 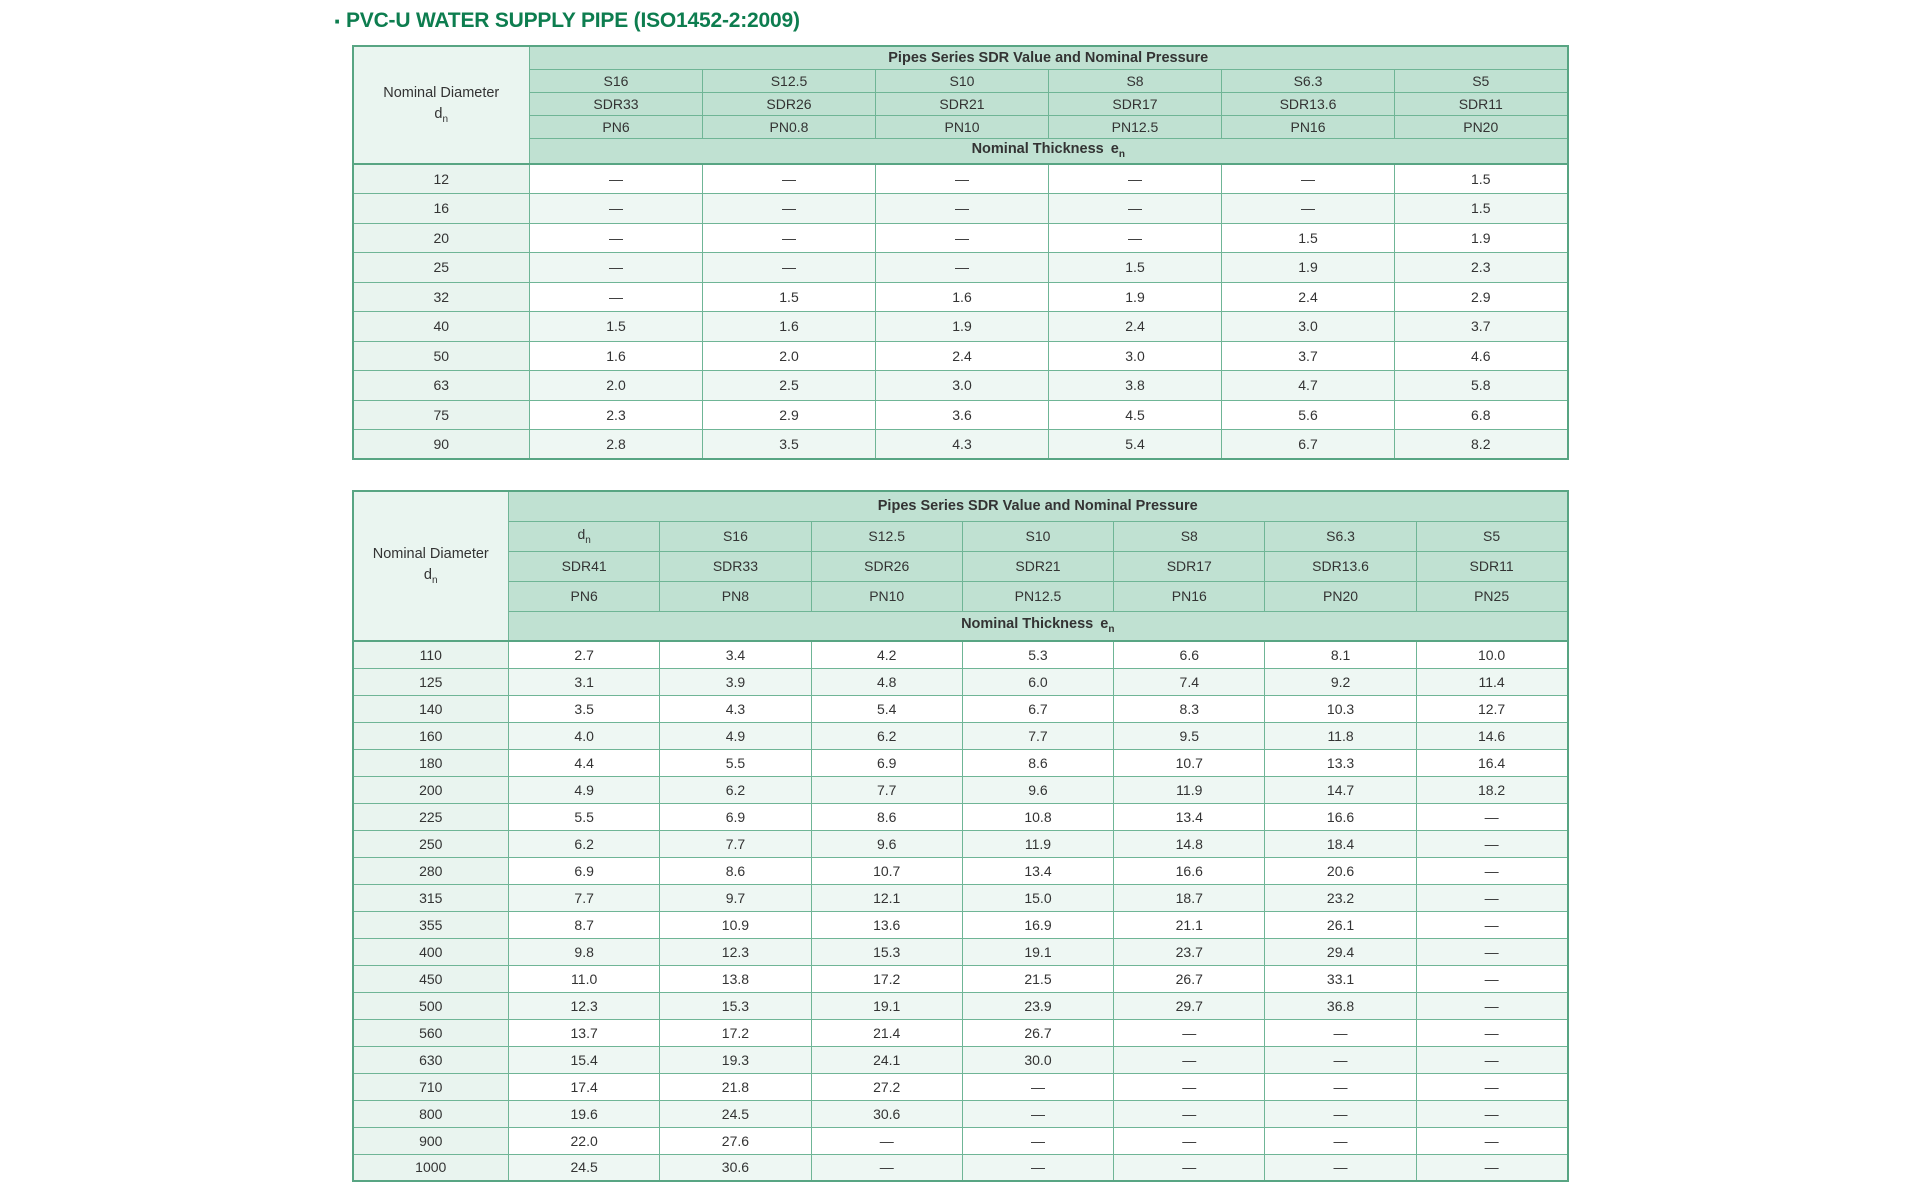 What do you see at coordinates (584, 870) in the screenshot?
I see `thickness-value-cell: 6.9` at bounding box center [584, 870].